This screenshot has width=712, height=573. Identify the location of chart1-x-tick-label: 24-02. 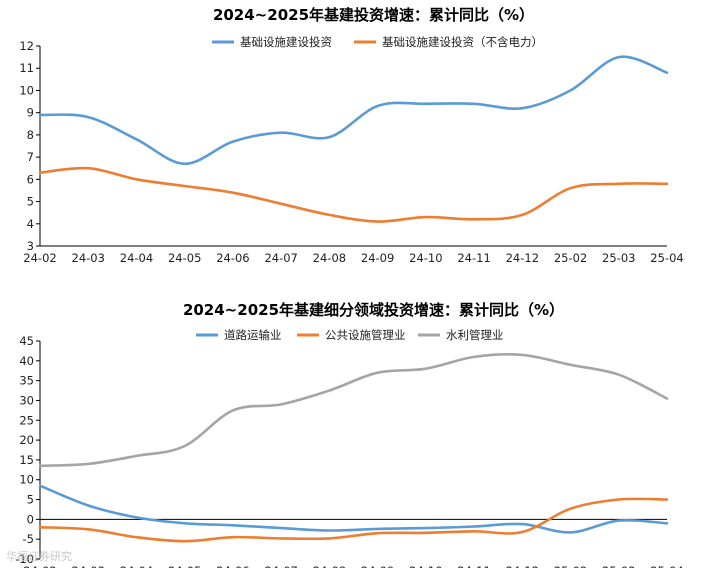
(39, 258).